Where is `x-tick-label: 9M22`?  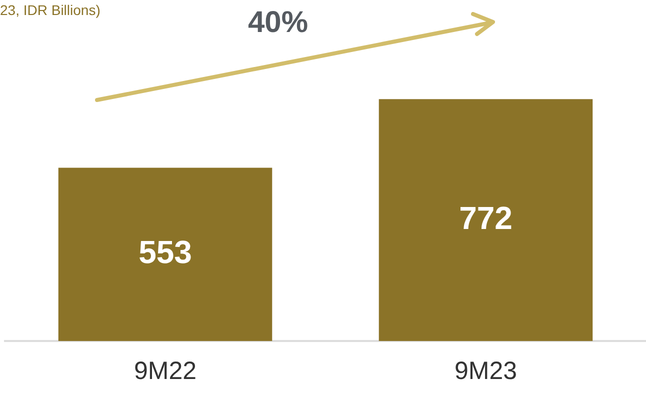 x-tick-label: 9M22 is located at coordinates (165, 370).